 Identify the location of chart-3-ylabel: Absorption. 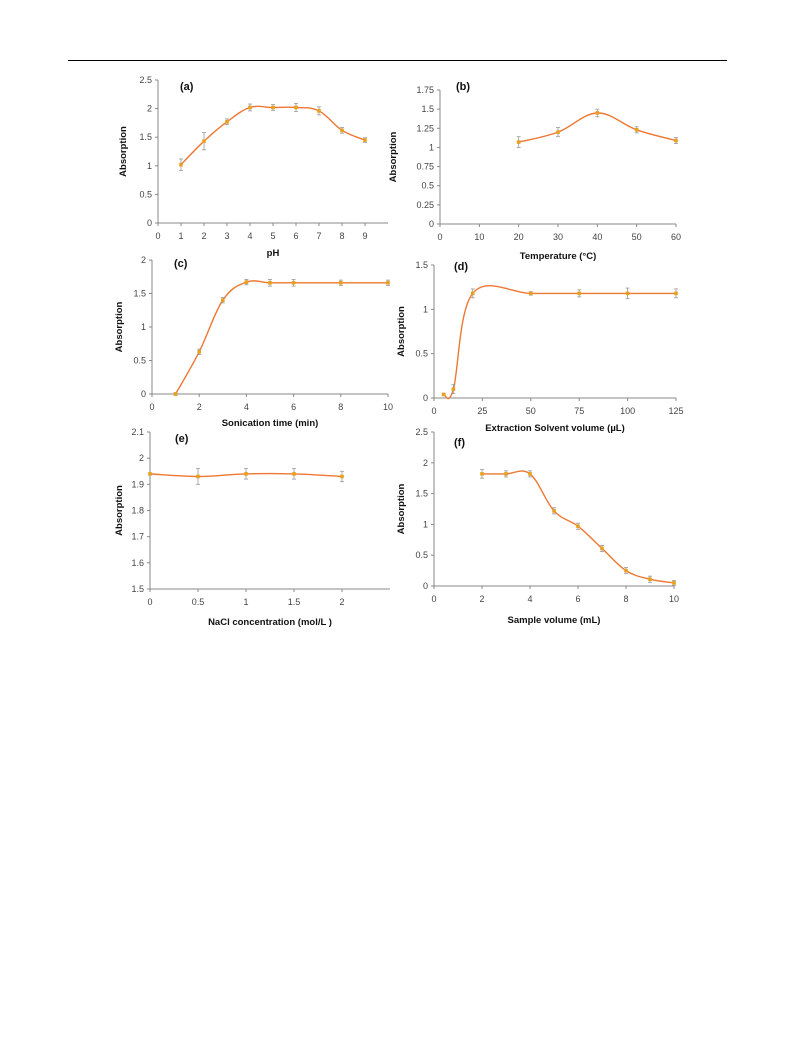
(401, 331).